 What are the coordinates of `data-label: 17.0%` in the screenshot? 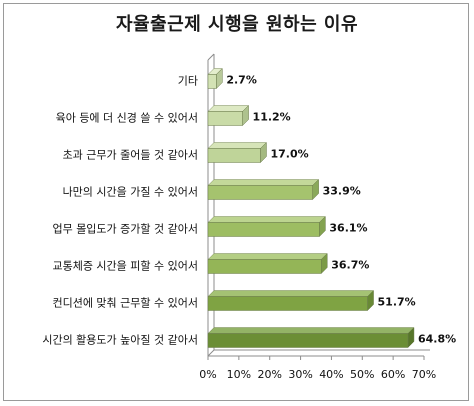 It's located at (289, 154).